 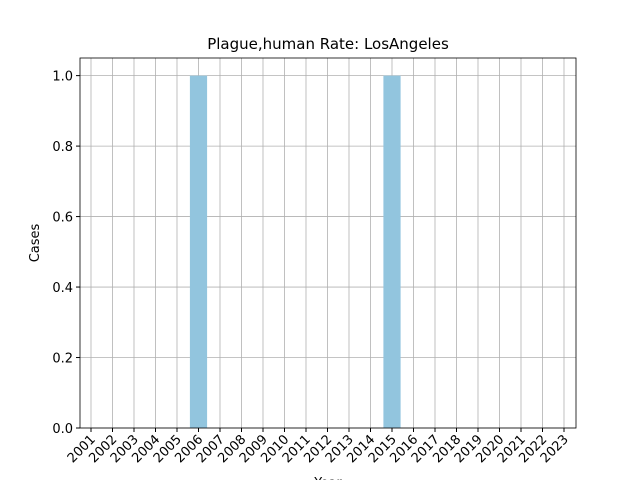 I want to click on y-tick-label: 0.0, so click(x=62, y=429).